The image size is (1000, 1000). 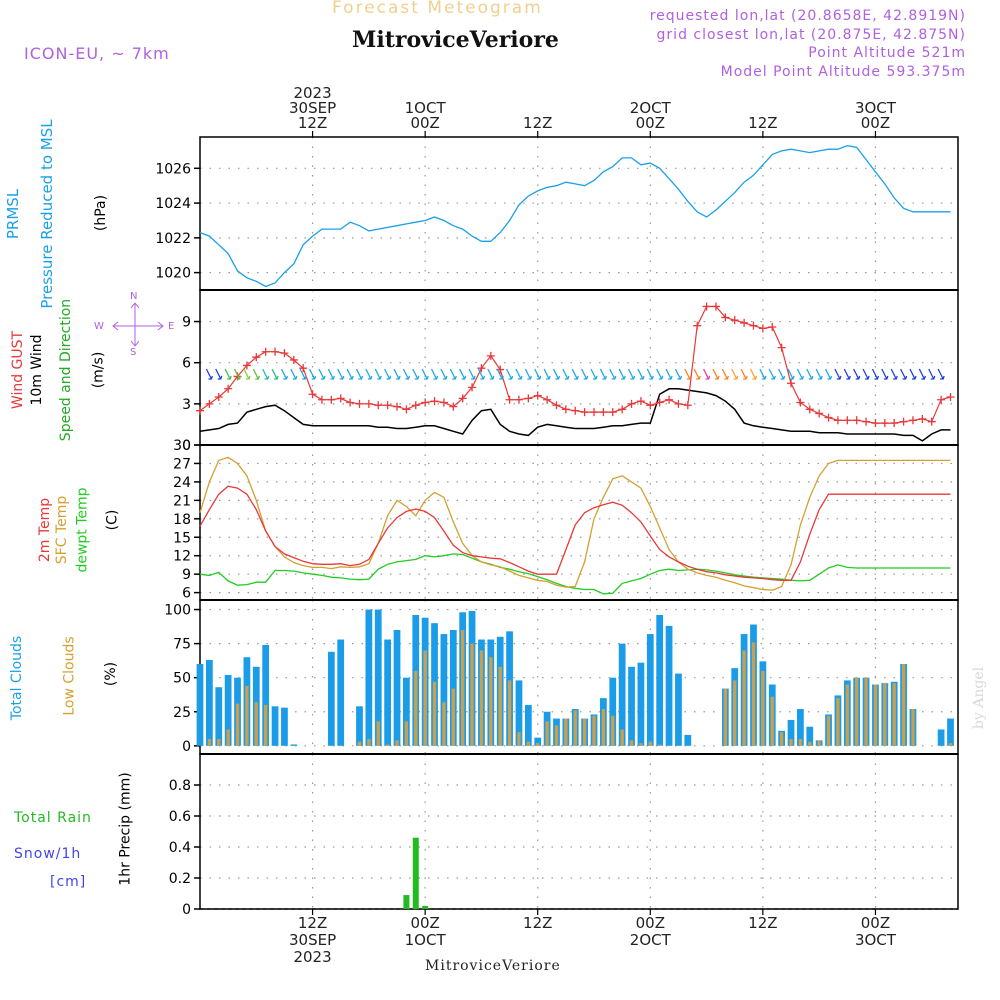 I want to click on panel-frame, so click(x=579, y=831).